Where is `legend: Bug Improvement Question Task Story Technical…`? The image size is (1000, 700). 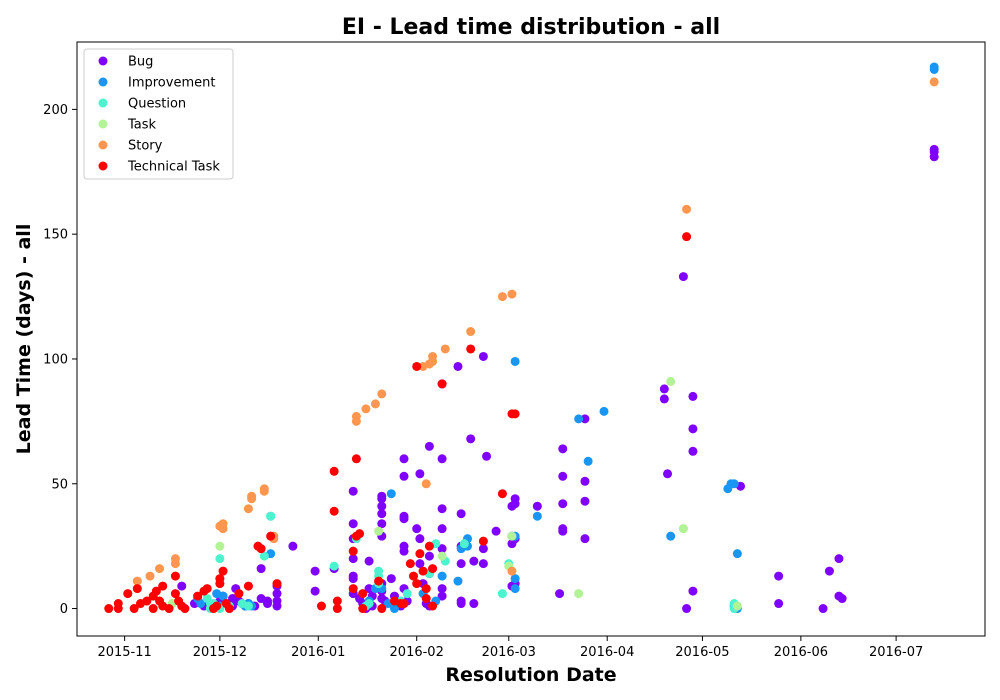
legend: Bug Improvement Question Task Story Technical… is located at coordinates (158, 114).